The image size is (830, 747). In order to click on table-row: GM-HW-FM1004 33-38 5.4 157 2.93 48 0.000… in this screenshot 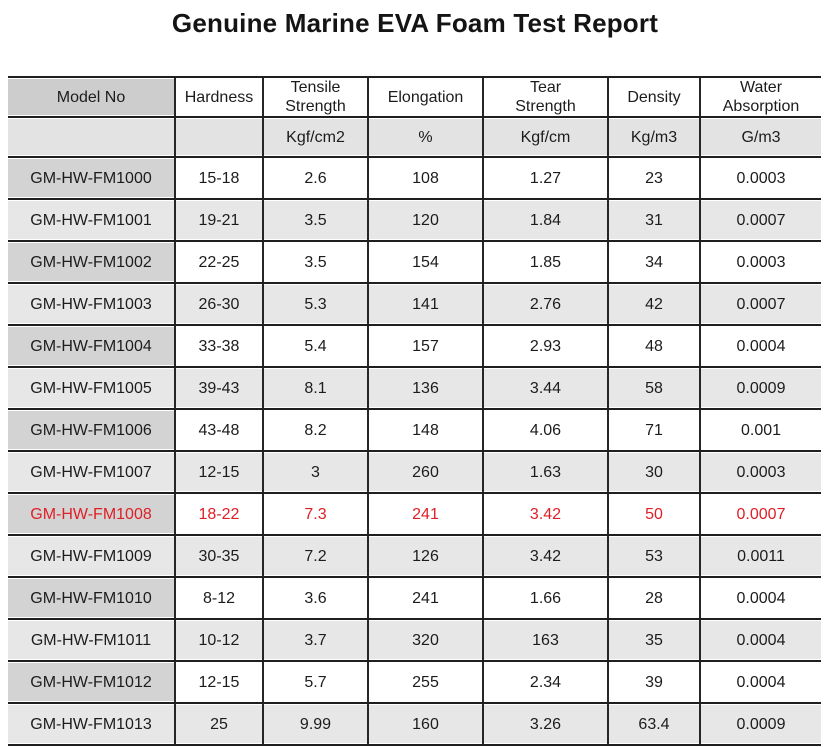, I will do `click(414, 346)`.